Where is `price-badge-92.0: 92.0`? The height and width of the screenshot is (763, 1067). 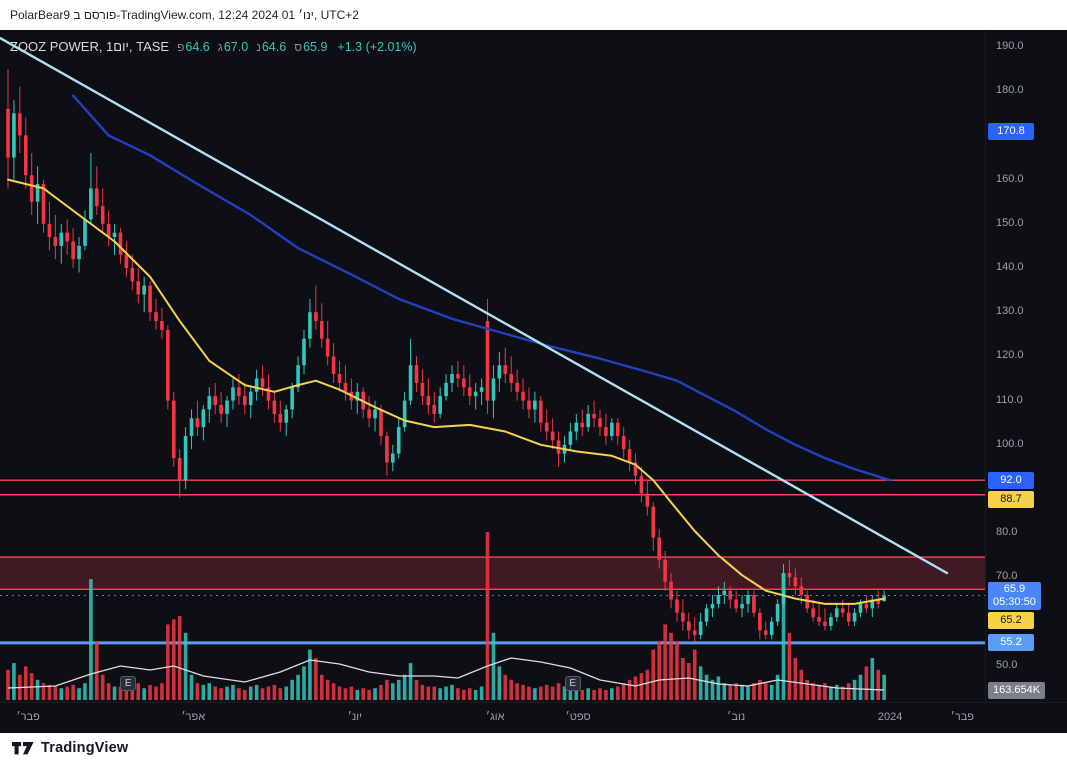 price-badge-92.0: 92.0 is located at coordinates (1011, 480).